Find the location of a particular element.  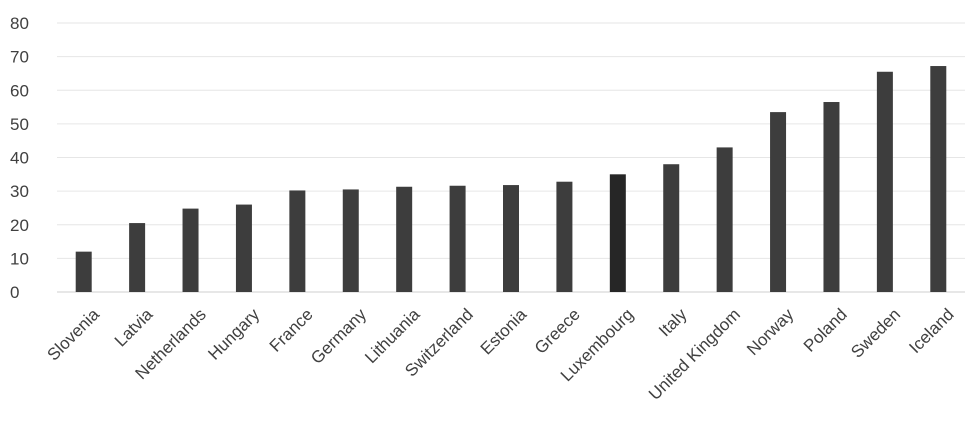

y-tick-label: 50 is located at coordinates (19, 124).